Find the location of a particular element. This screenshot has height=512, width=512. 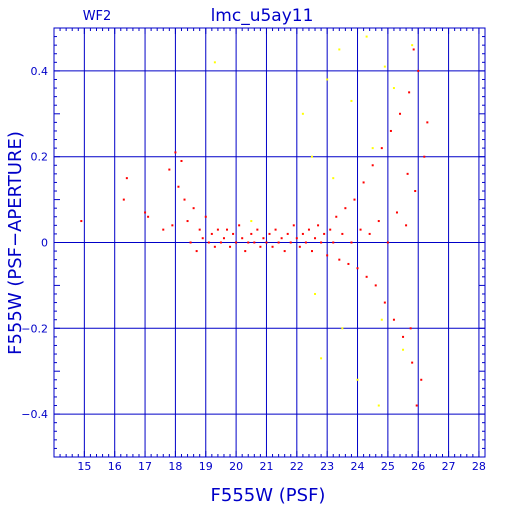

x-tick-label: 23 is located at coordinates (327, 466).